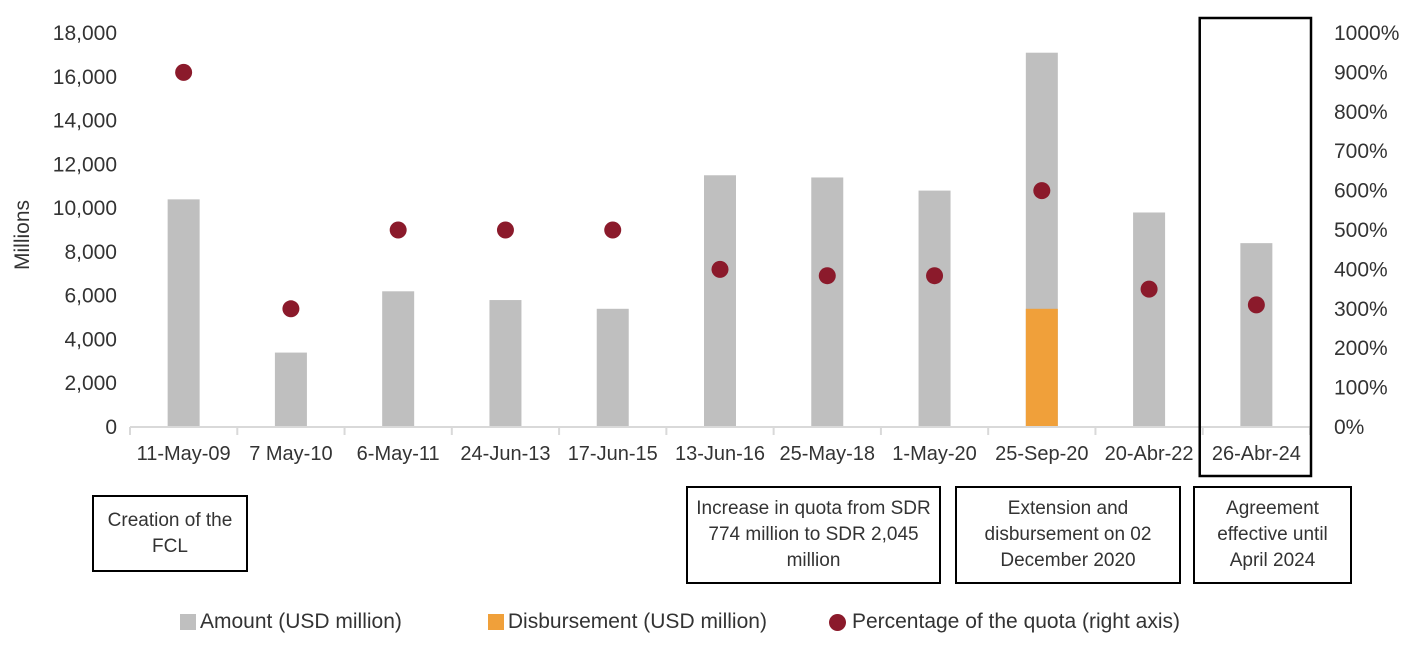 Image resolution: width=1420 pixels, height=645 pixels. I want to click on y2-tick-label: 700%, so click(1361, 151).